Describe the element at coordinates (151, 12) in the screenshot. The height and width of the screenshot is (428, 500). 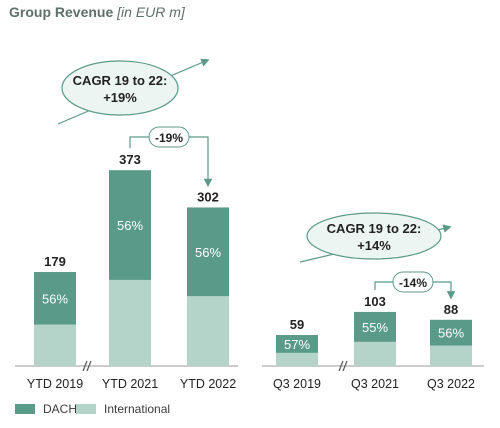
I see `chart-title-unit: [in EUR m]` at that location.